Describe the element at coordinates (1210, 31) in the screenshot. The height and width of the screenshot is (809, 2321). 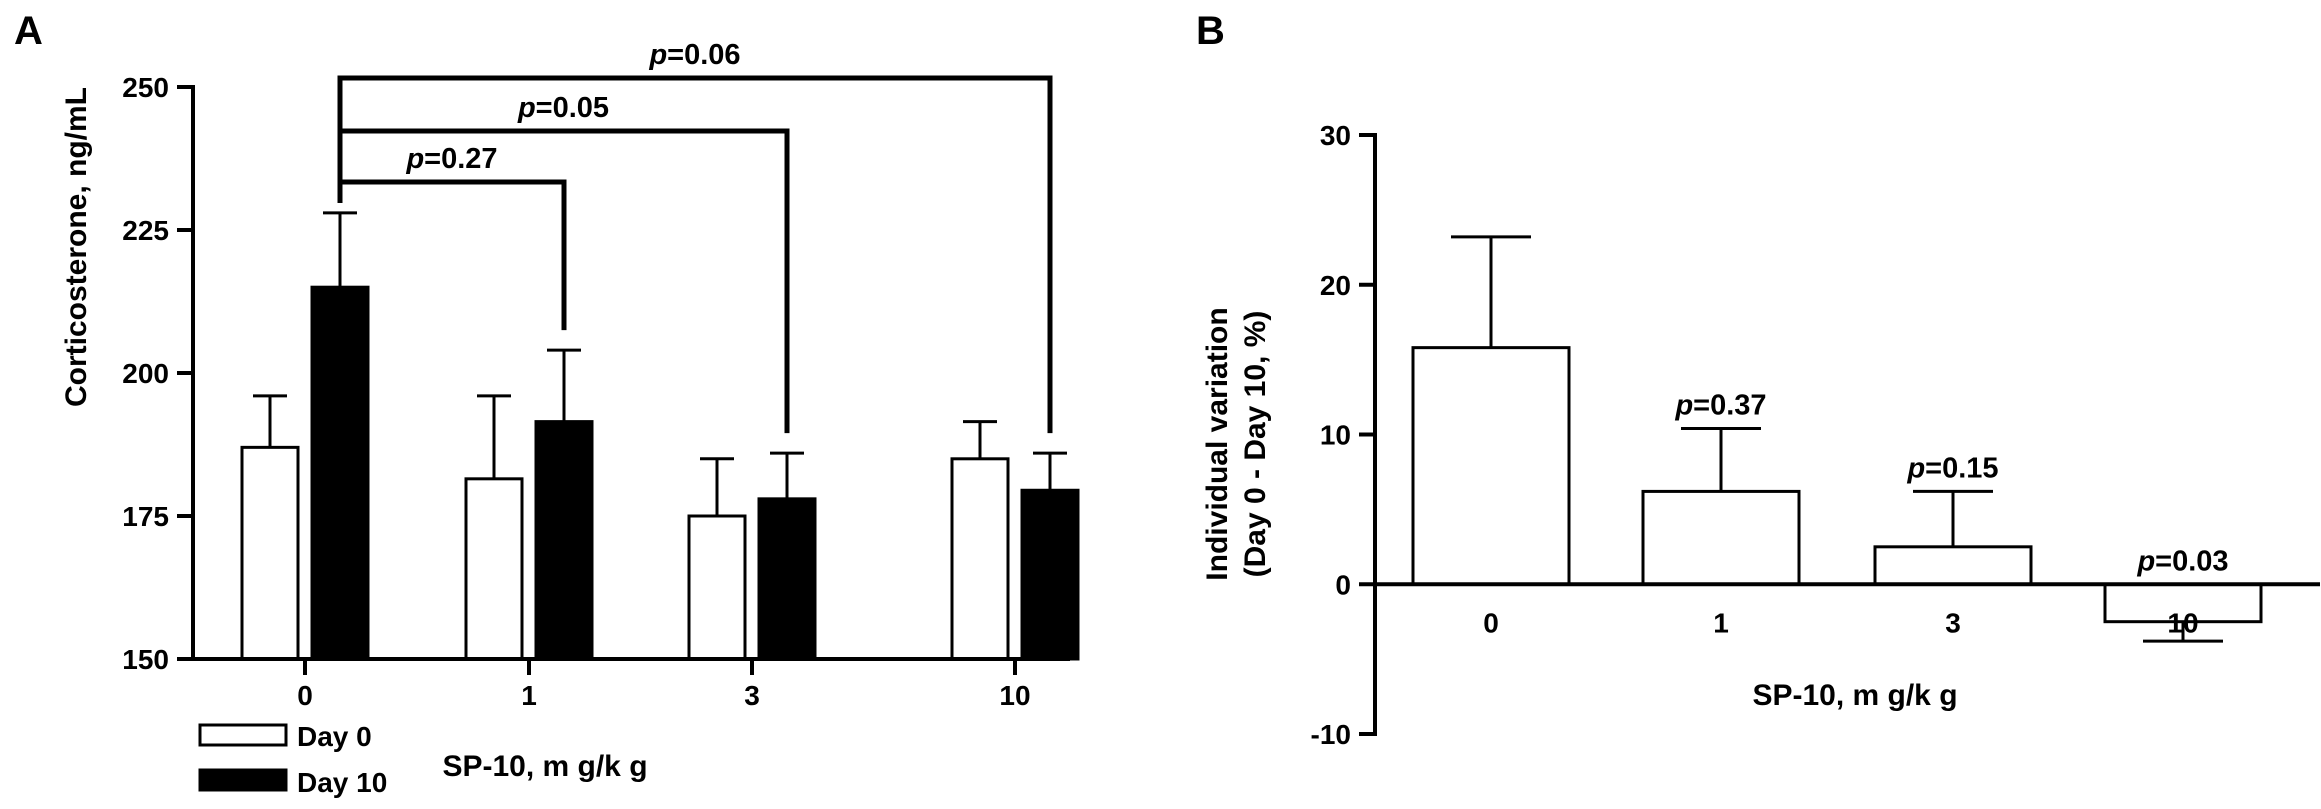
I see `panel-b-label: B` at that location.